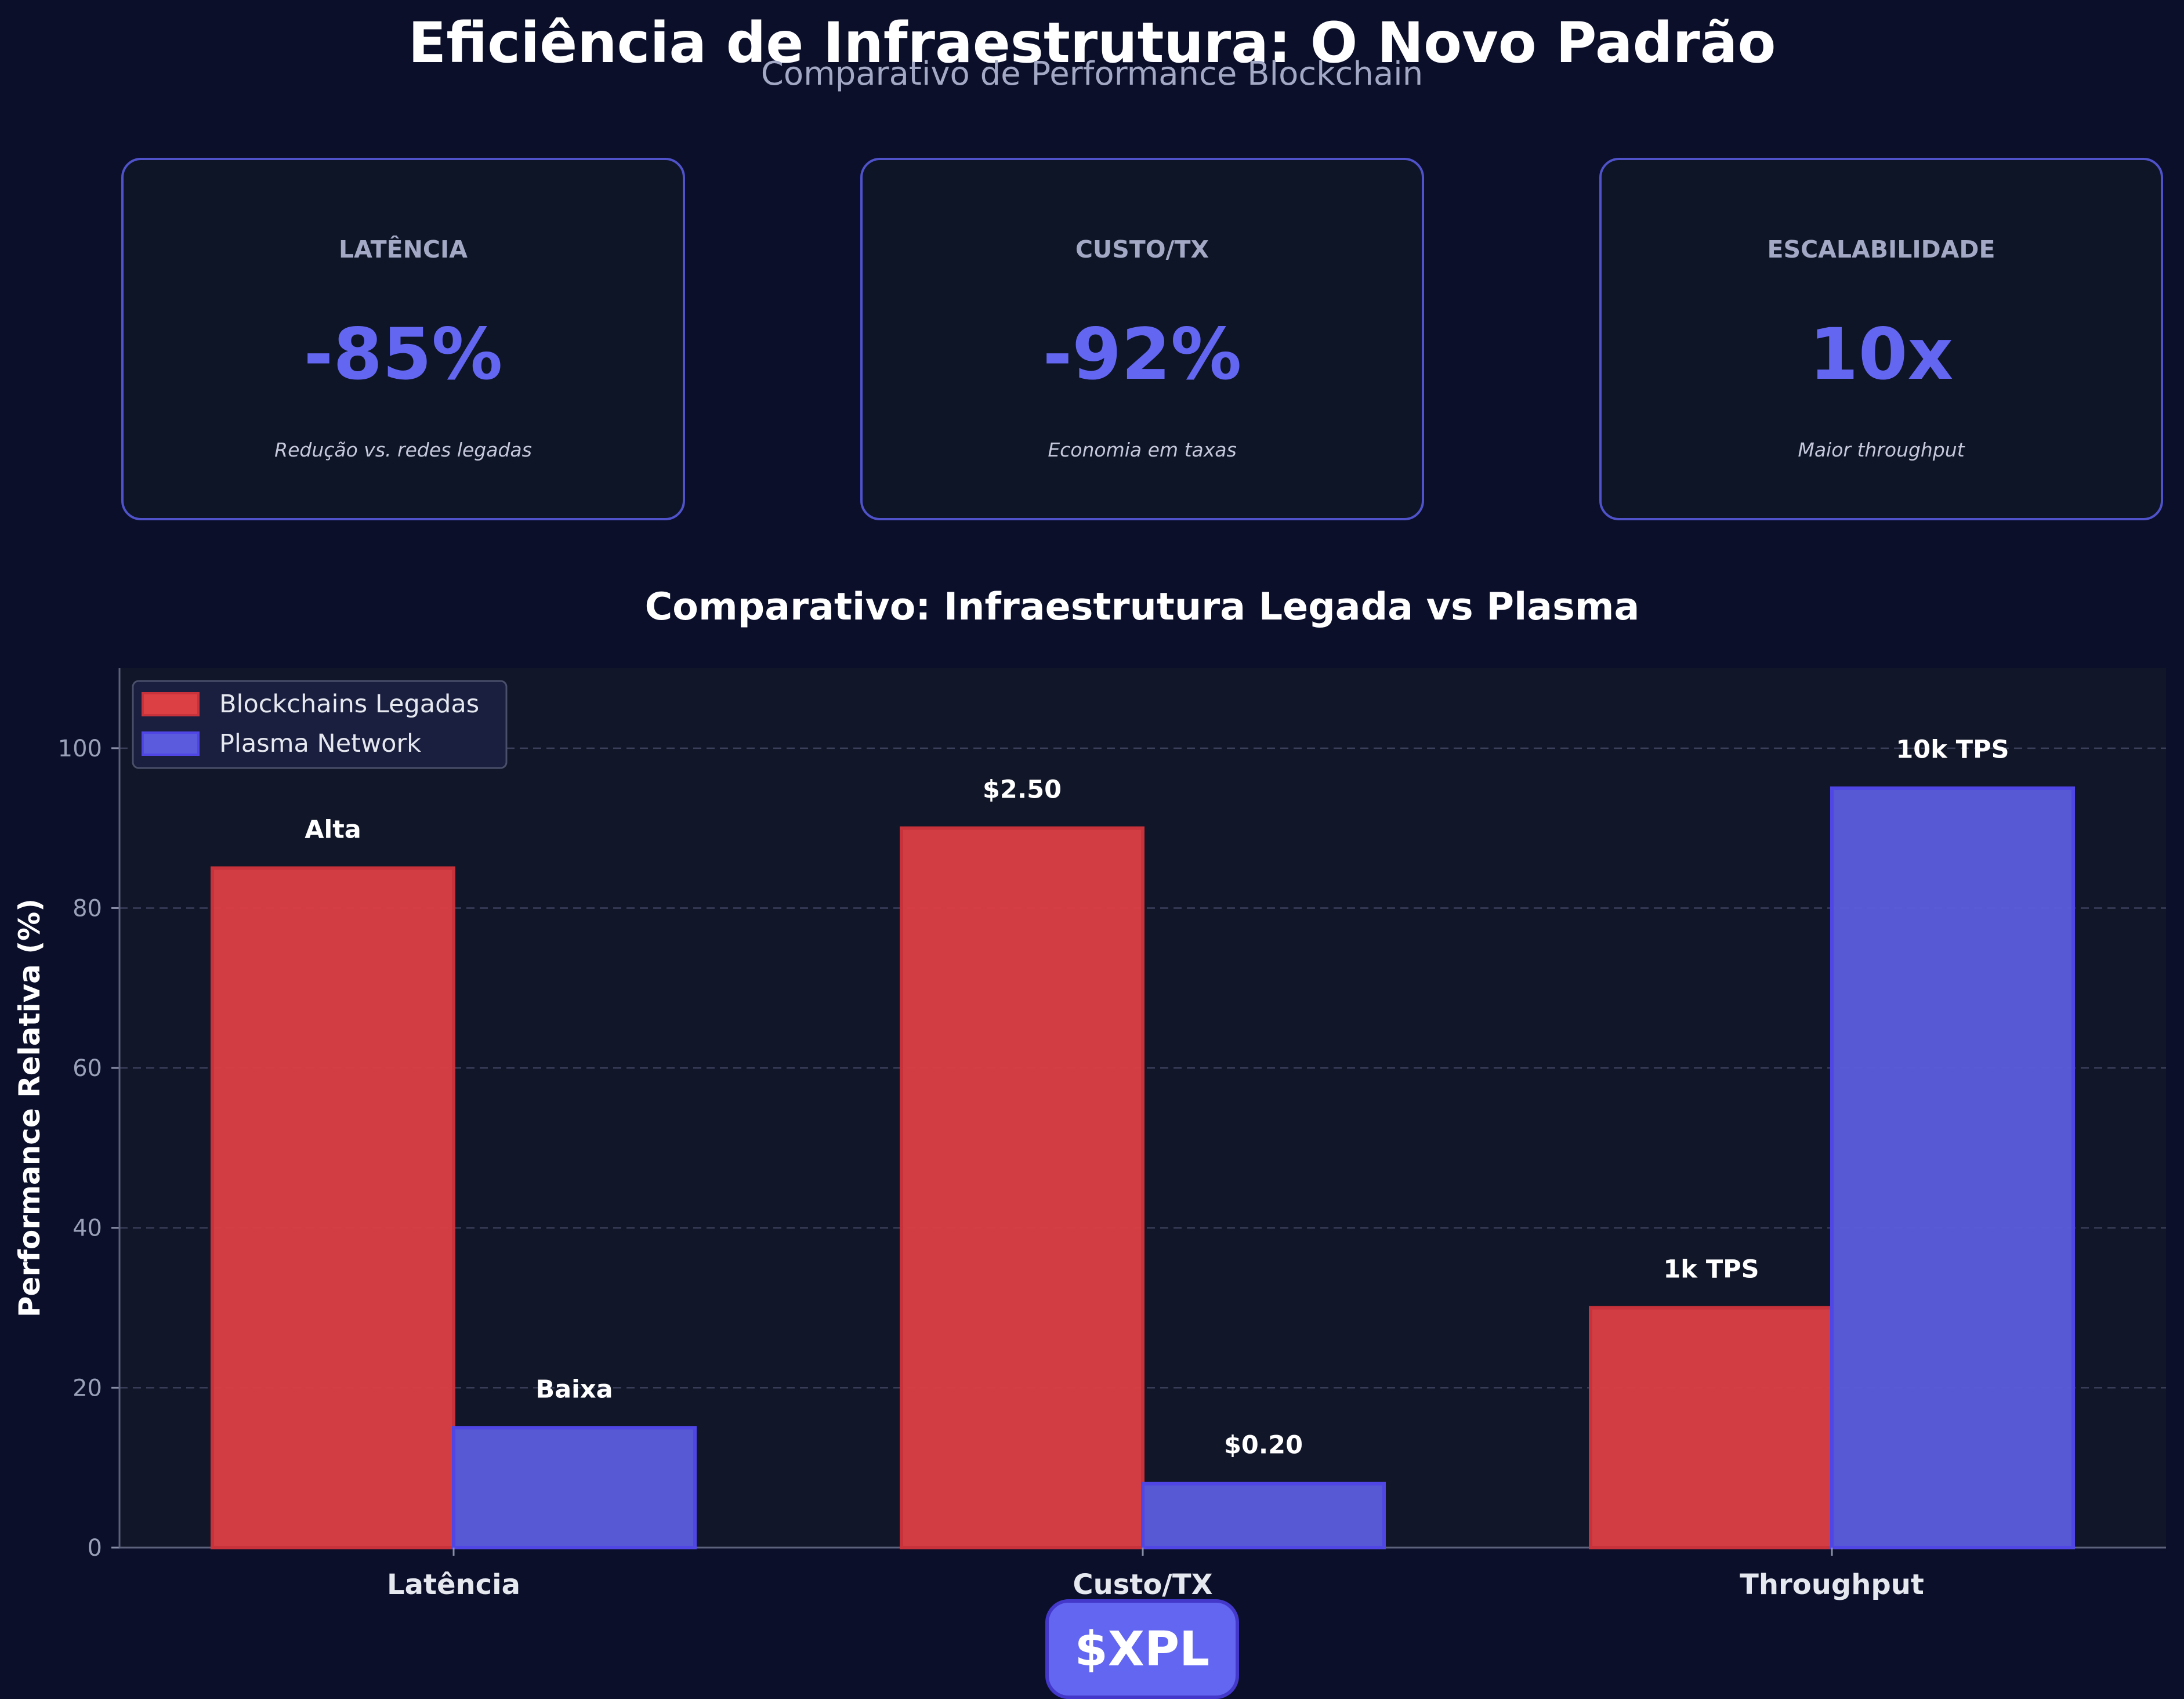 The image size is (2184, 1699). What do you see at coordinates (1142, 450) in the screenshot?
I see `kpi-description: Economia em taxas` at bounding box center [1142, 450].